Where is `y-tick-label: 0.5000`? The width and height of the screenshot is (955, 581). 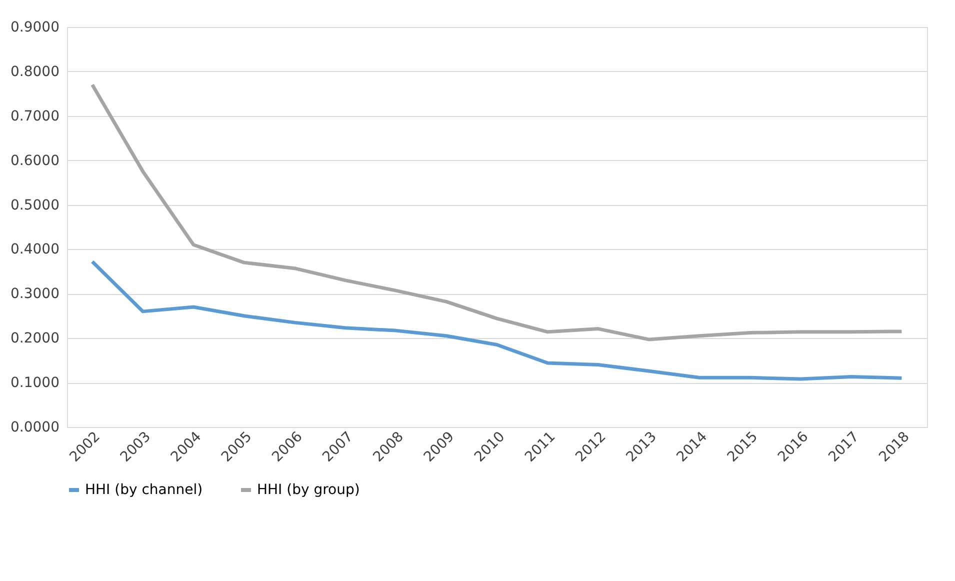
y-tick-label: 0.5000 is located at coordinates (35, 205).